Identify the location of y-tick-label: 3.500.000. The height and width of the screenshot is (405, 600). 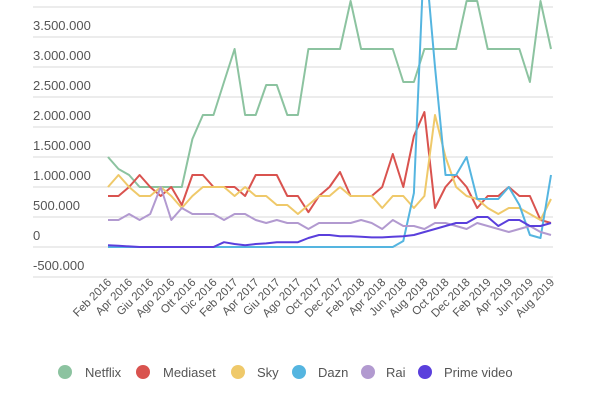
(62, 25).